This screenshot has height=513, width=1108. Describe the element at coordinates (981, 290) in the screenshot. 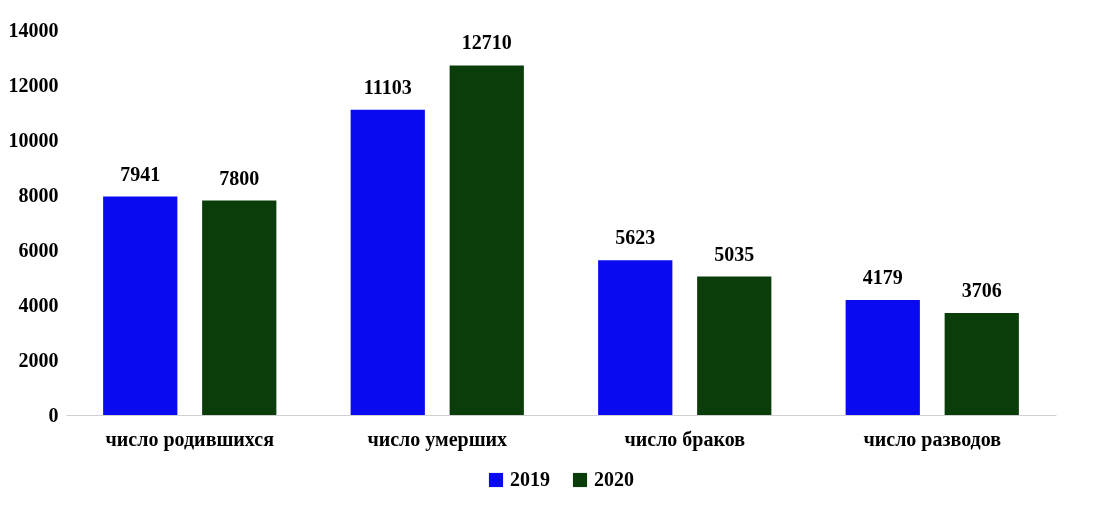

I see `data-label: 3706` at that location.